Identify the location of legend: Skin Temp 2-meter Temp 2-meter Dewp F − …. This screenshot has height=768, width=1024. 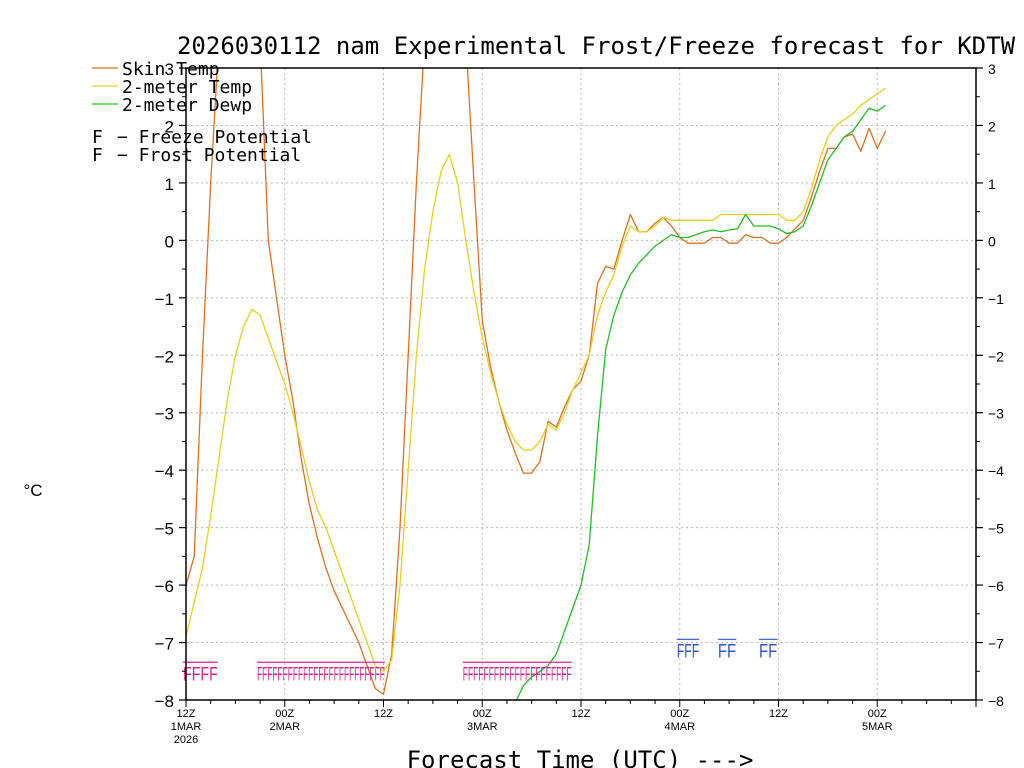
(202, 112).